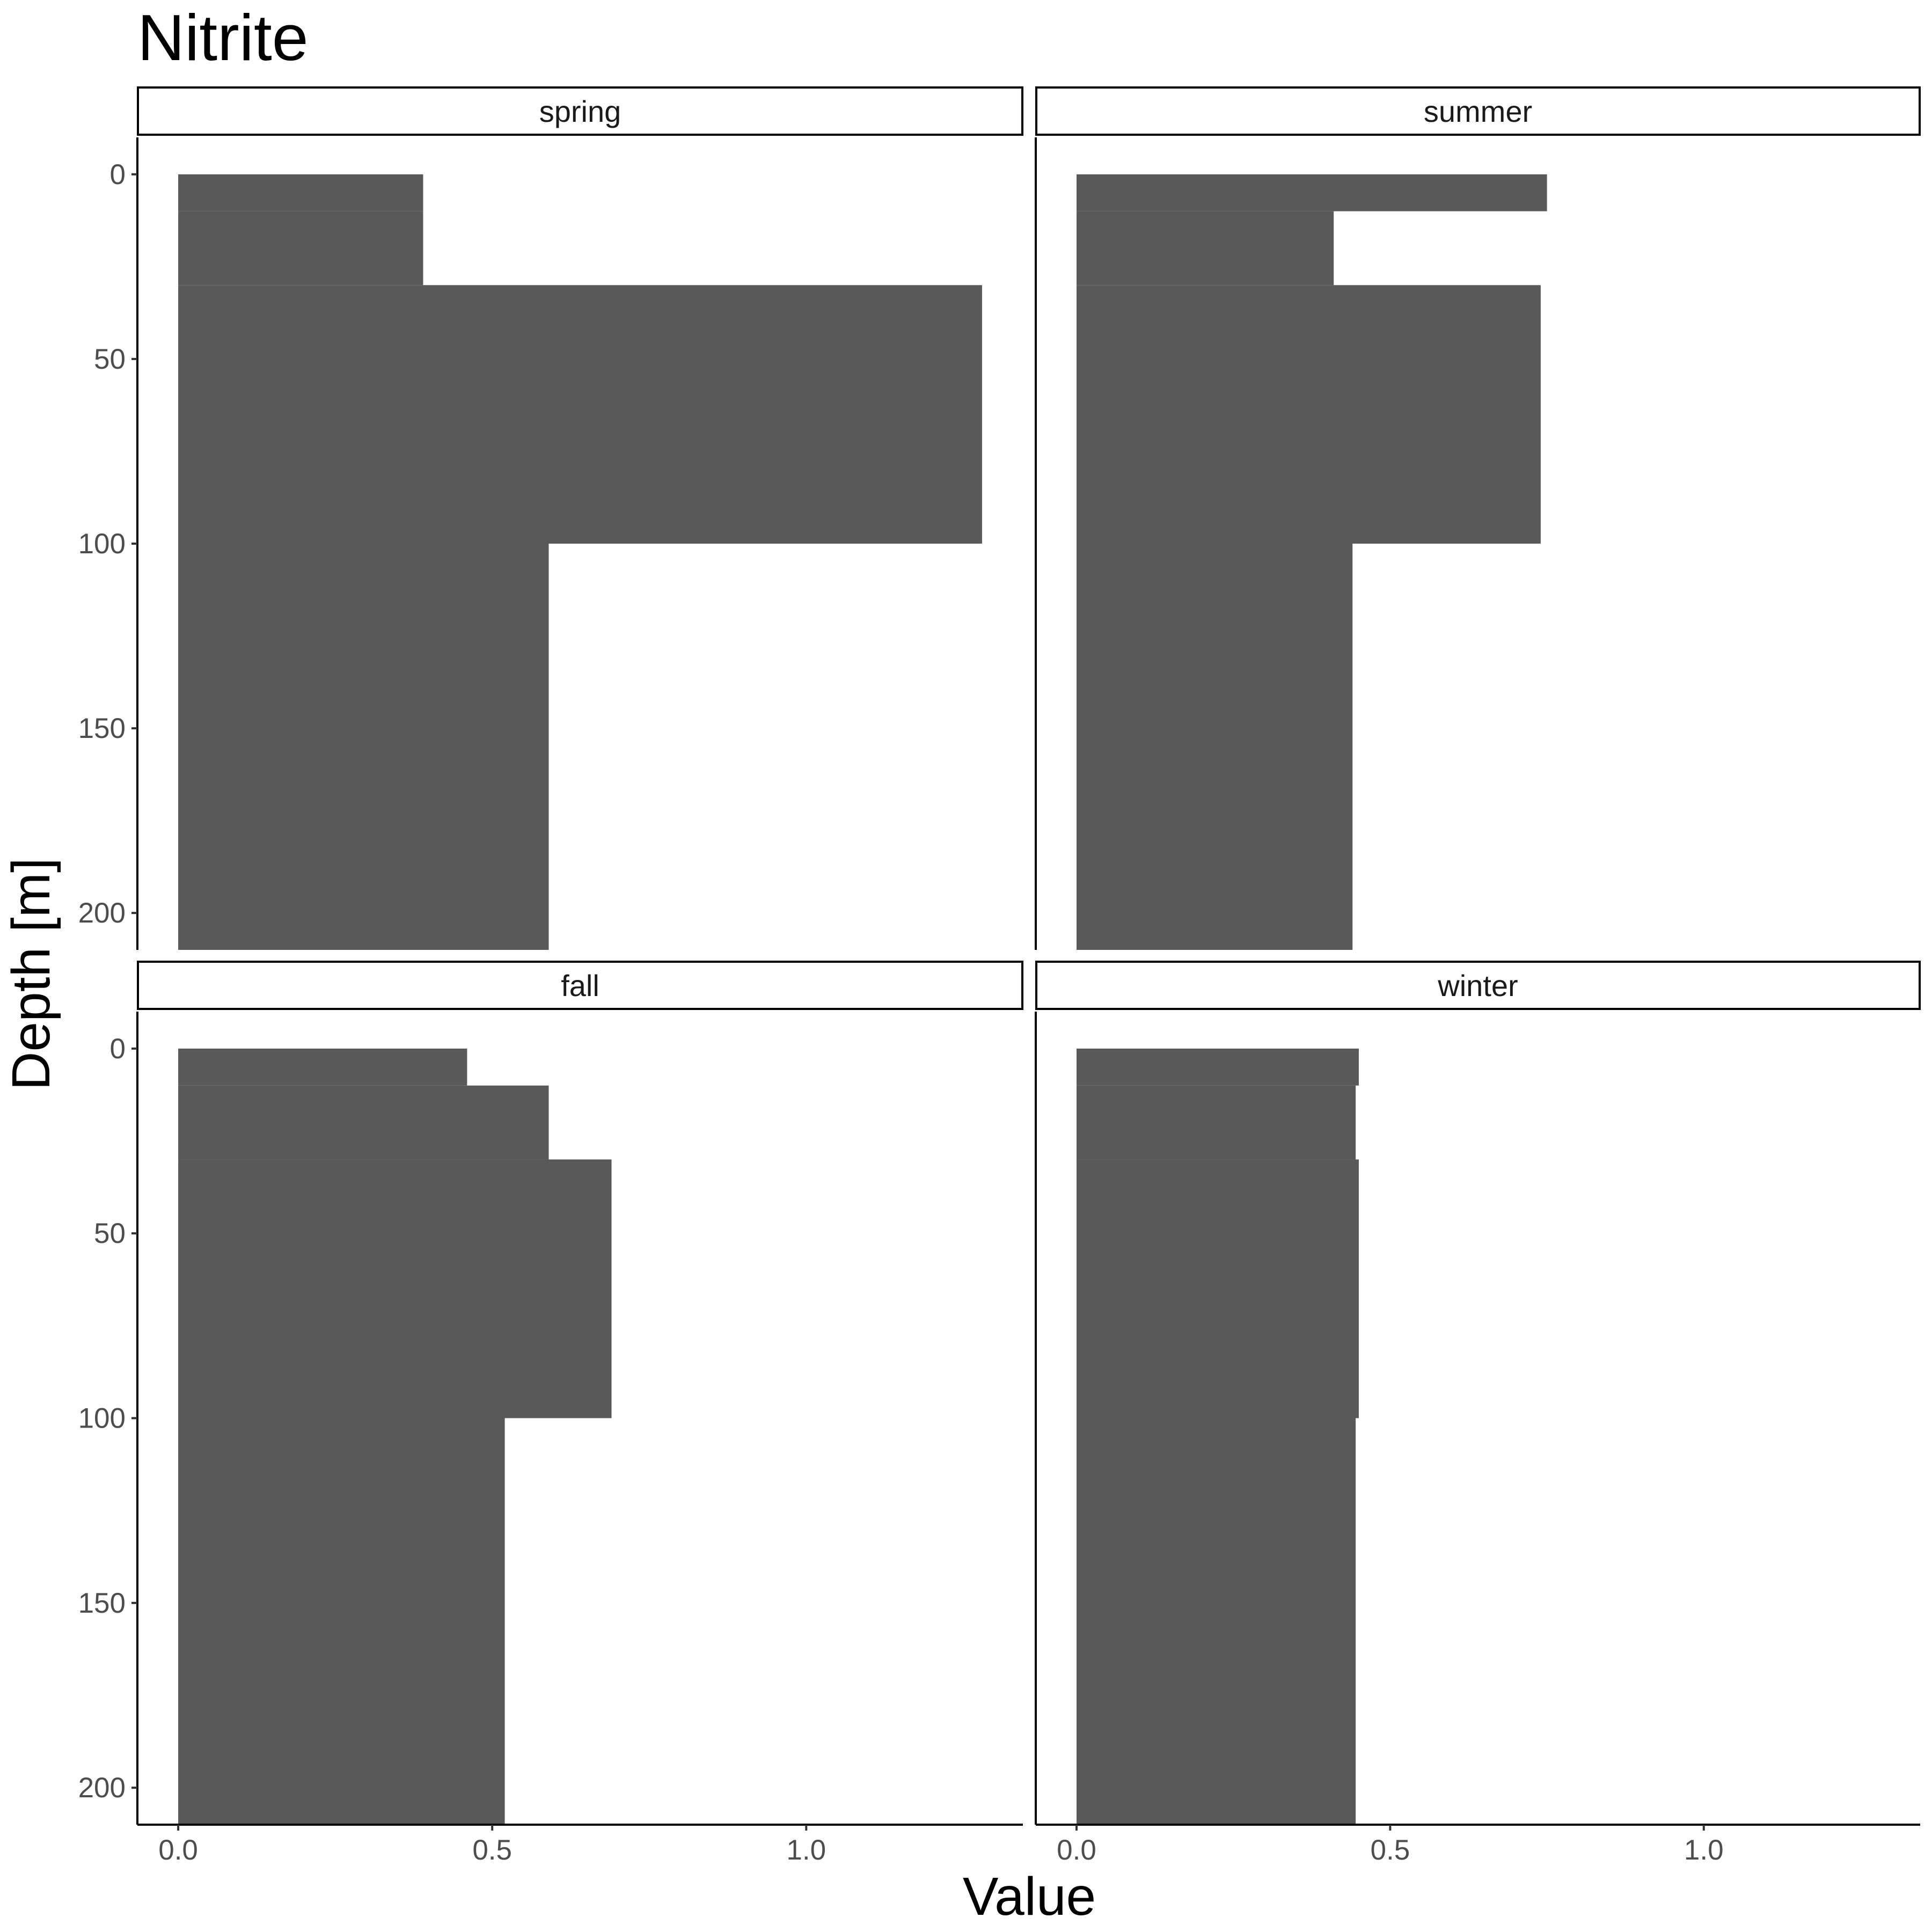 The height and width of the screenshot is (1932, 1932). What do you see at coordinates (118, 1049) in the screenshot?
I see `y-tick-label-fall-0: 0` at bounding box center [118, 1049].